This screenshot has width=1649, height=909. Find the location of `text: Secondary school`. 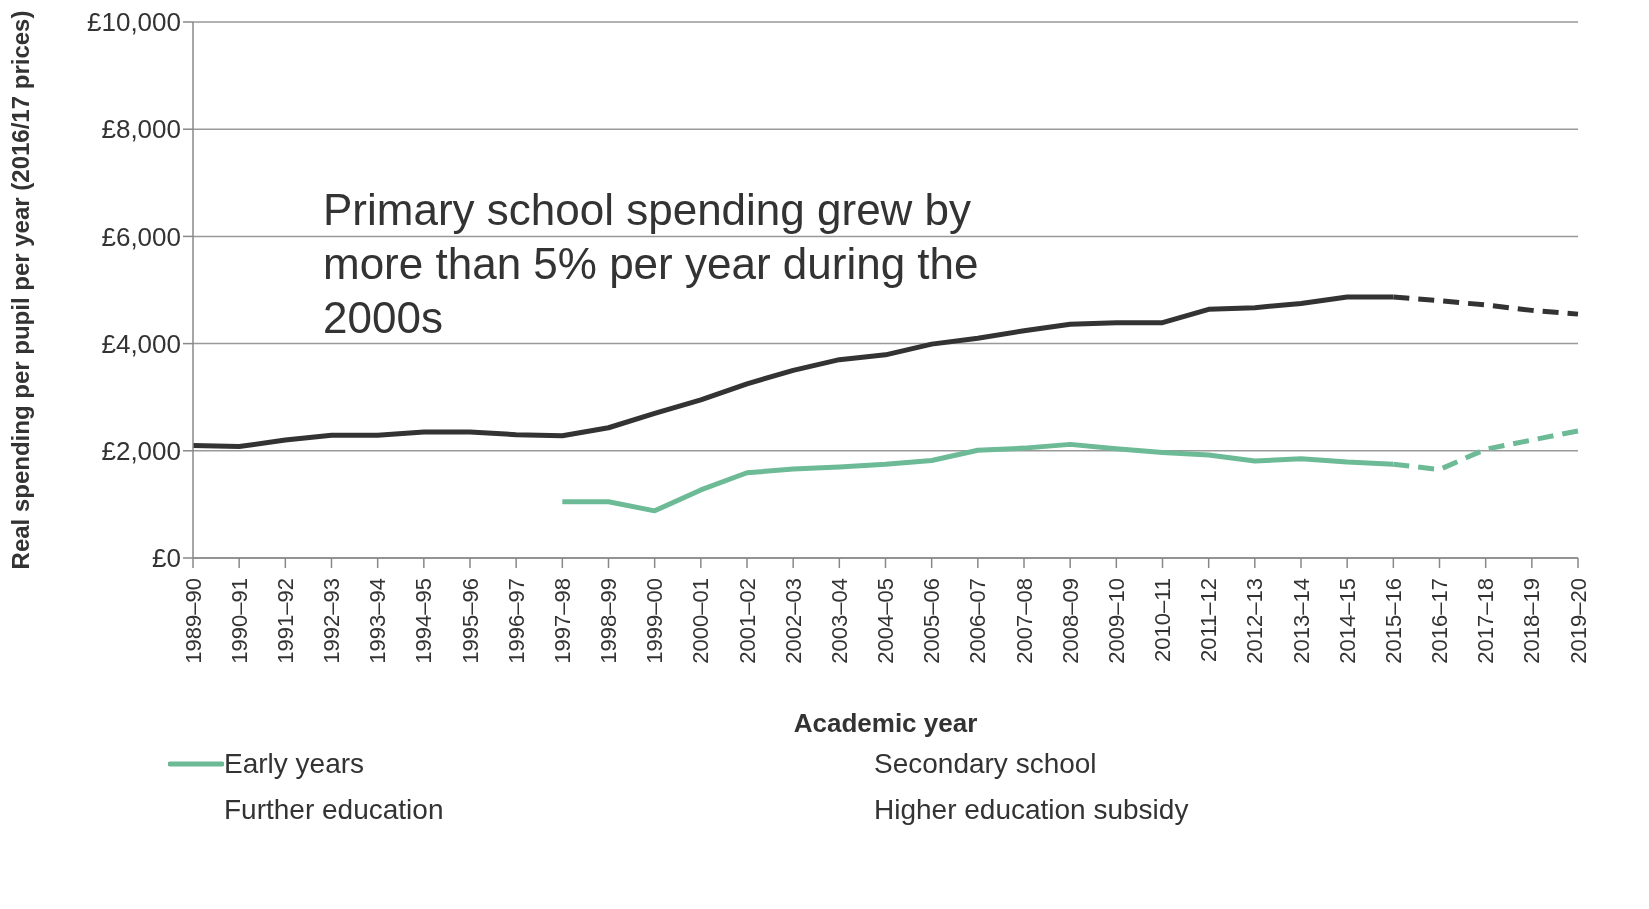

text: Secondary school is located at coordinates (985, 764).